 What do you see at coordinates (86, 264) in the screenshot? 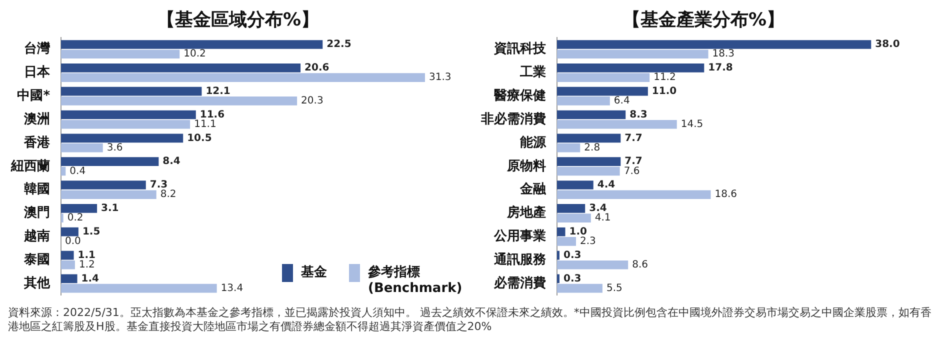
I see `data-label: 1.2` at bounding box center [86, 264].